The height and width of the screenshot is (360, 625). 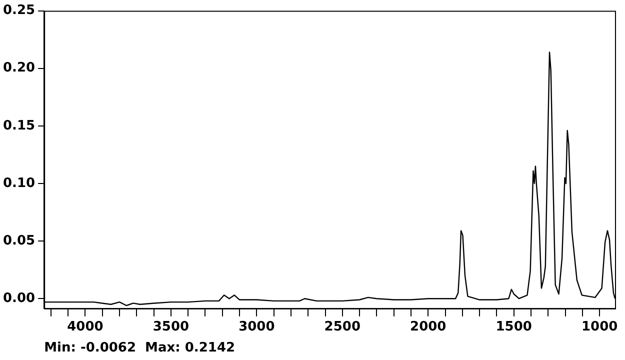 I want to click on x-tick-label: 1000, so click(x=599, y=327).